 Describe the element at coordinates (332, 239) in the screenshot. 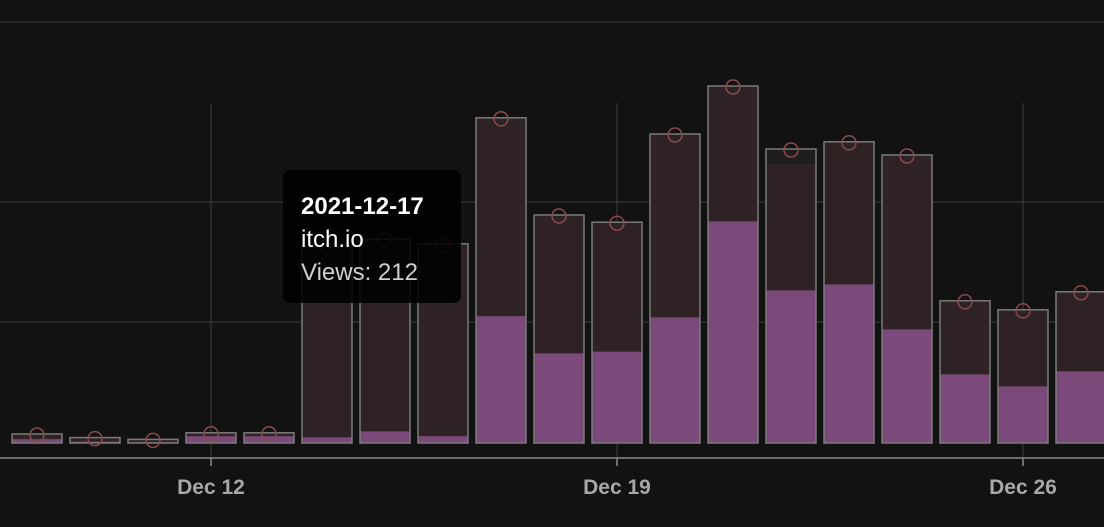

I see `tooltip-source: itch.io` at that location.